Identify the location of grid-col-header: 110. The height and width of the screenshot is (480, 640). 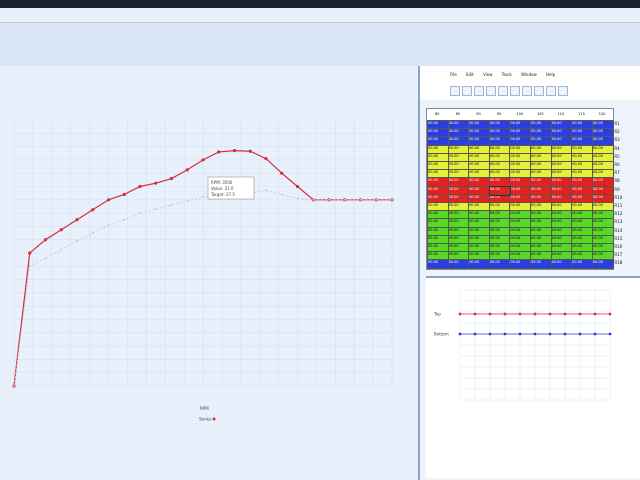
(561, 114).